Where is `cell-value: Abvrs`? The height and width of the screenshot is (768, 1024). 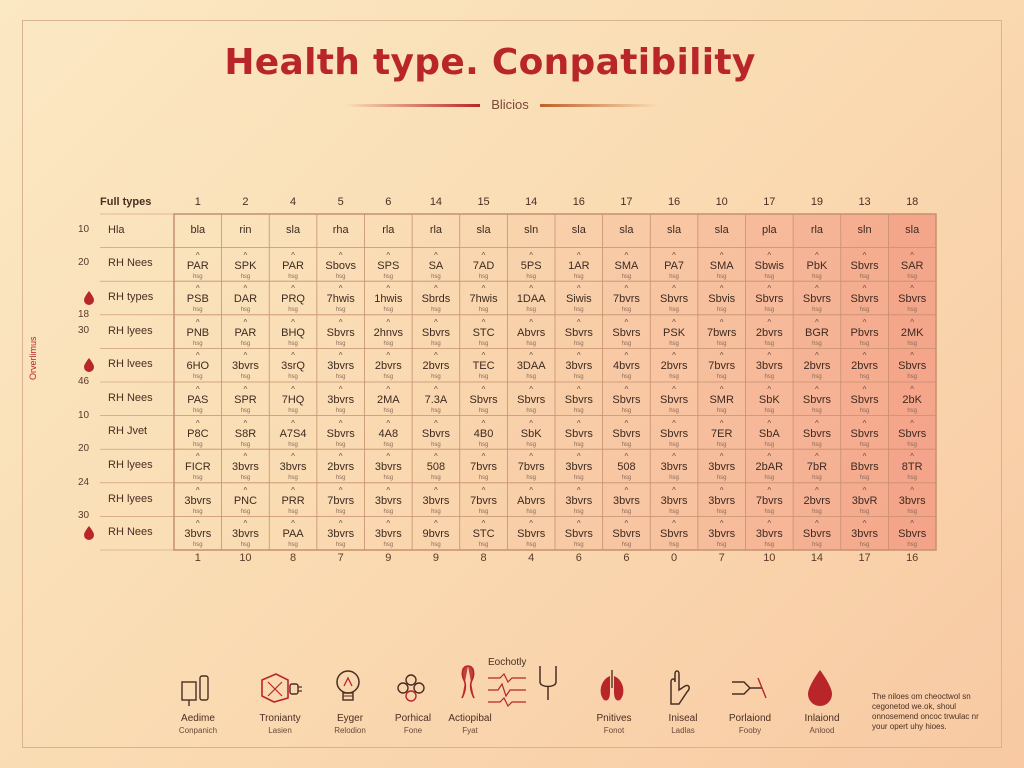
cell-value: Abvrs is located at coordinates (531, 500).